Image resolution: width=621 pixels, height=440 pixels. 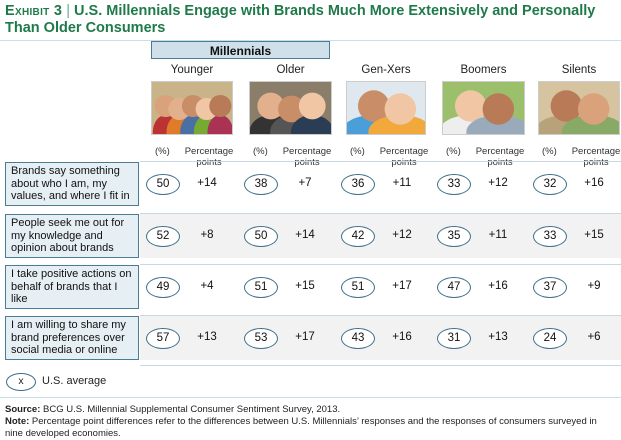 What do you see at coordinates (74, 381) in the screenshot?
I see `legend-label: U.S. average` at bounding box center [74, 381].